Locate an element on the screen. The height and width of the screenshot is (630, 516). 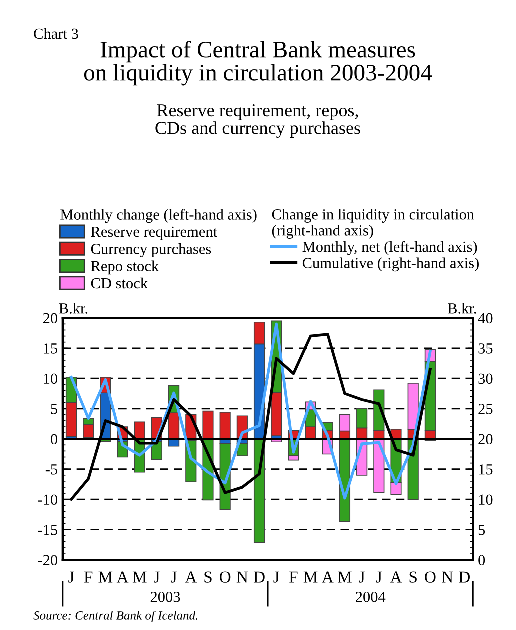
chart-subtitle: Reserve requirement, repos, CDs and currency purchases is located at coordinates (258, 121).